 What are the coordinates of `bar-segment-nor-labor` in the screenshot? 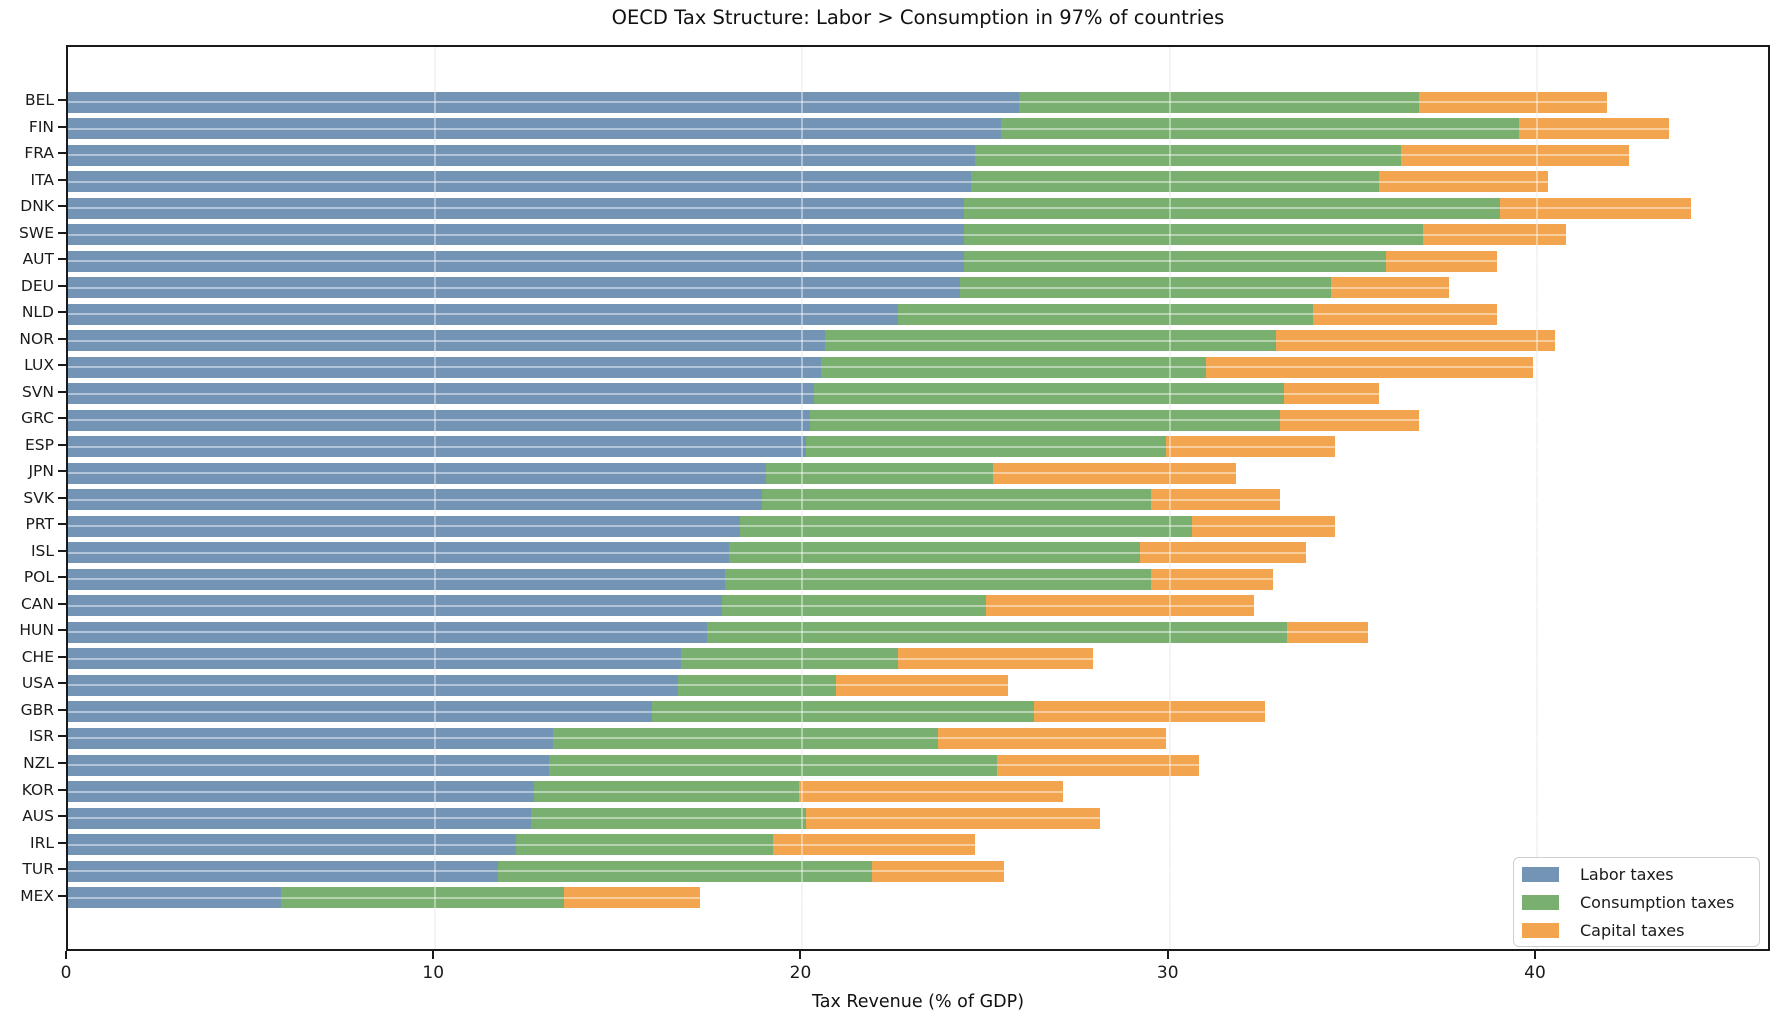 It's located at (446, 341).